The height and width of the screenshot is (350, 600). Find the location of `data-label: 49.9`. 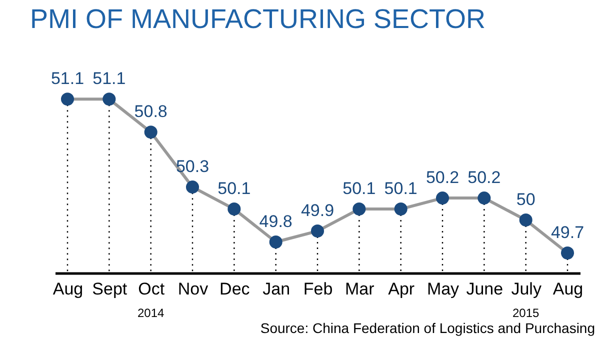

data-label: 49.9 is located at coordinates (317, 210).